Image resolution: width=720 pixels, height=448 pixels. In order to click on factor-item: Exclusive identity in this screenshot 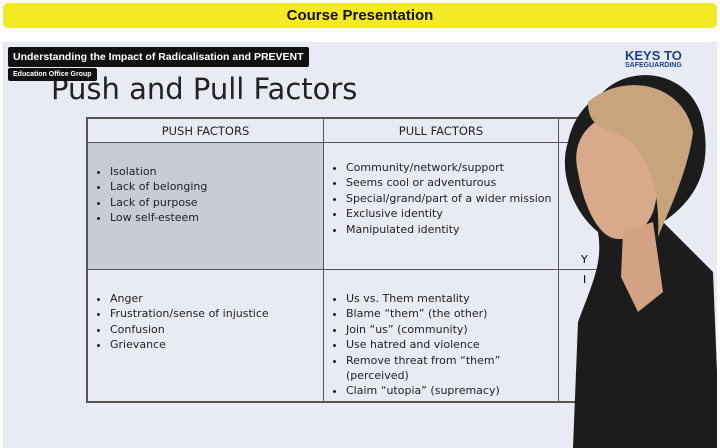, I will do `click(452, 213)`.